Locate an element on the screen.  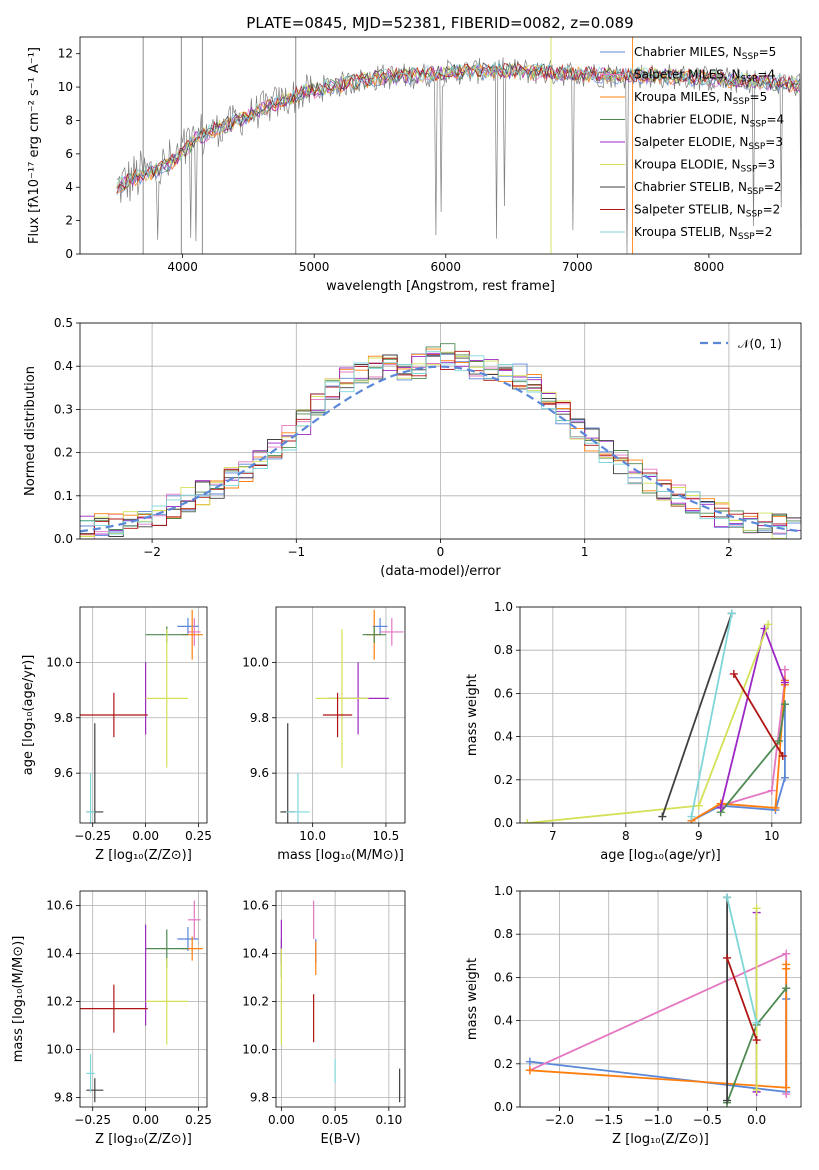
legend-label: Salpeter STELIB, NSSP=2 is located at coordinates (707, 211).